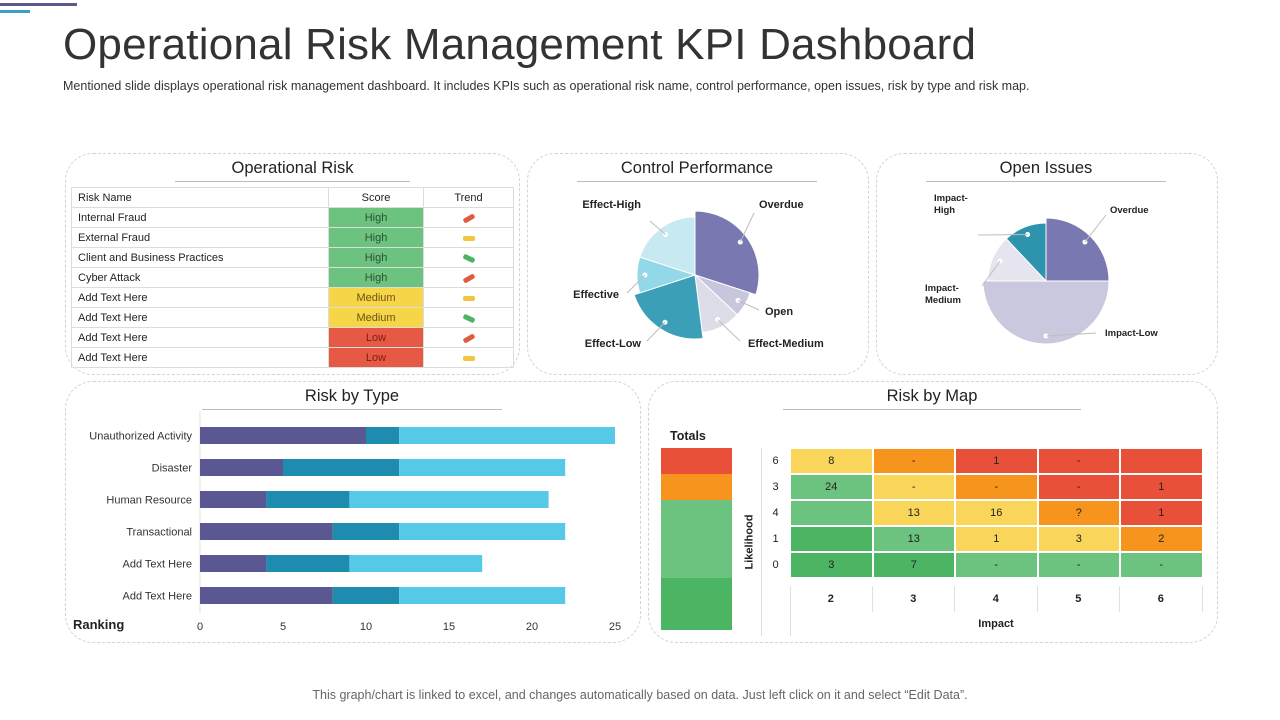  Describe the element at coordinates (613, 344) in the screenshot. I see `slice-label: Effect-Low` at that location.